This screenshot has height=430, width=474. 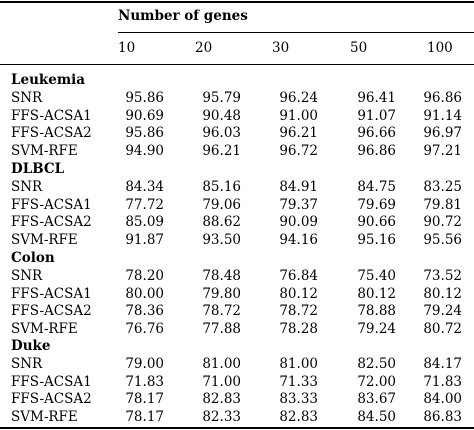 What do you see at coordinates (442, 364) in the screenshot?
I see `value-cell: 84.17` at bounding box center [442, 364].